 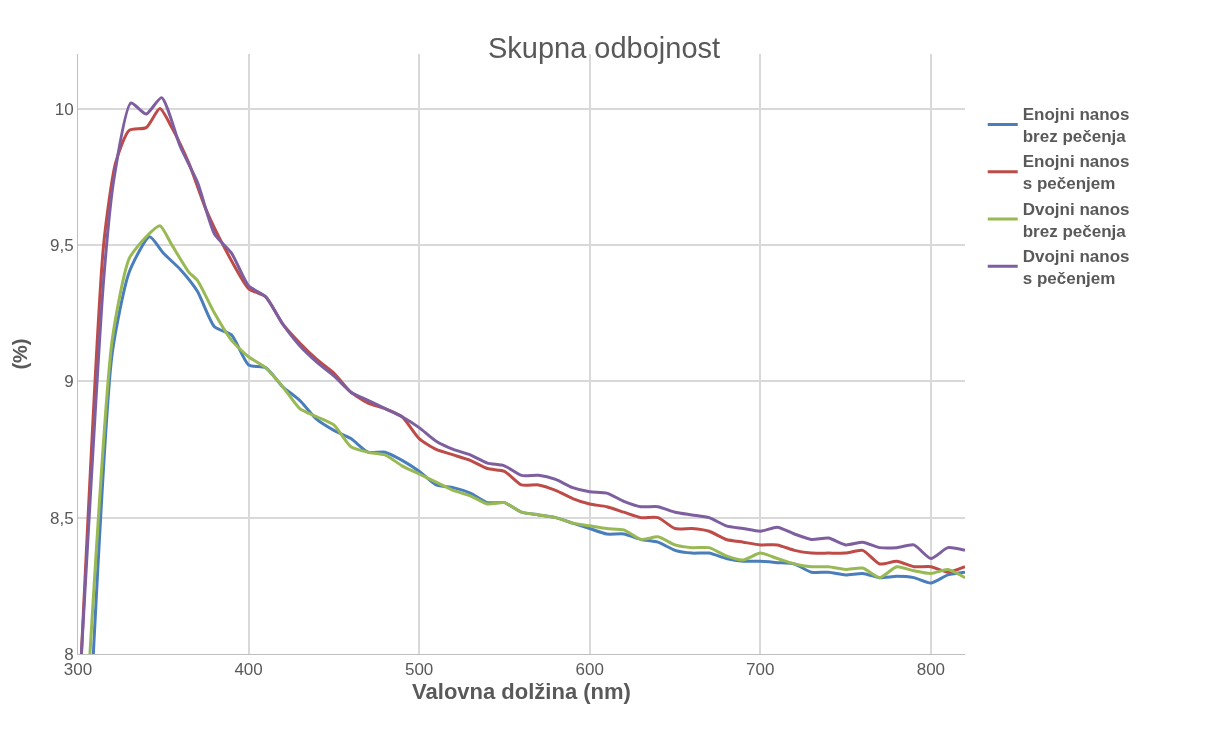 What do you see at coordinates (589, 670) in the screenshot?
I see `x-tick-label: 600` at bounding box center [589, 670].